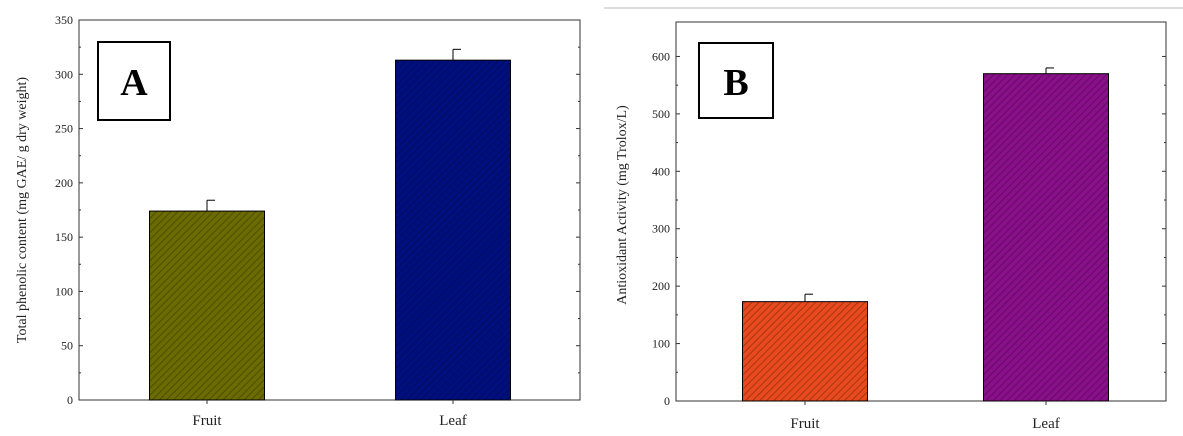 The image size is (1183, 436). Describe the element at coordinates (64, 74) in the screenshot. I see `panel-0-ytick-label-6: 300` at that location.